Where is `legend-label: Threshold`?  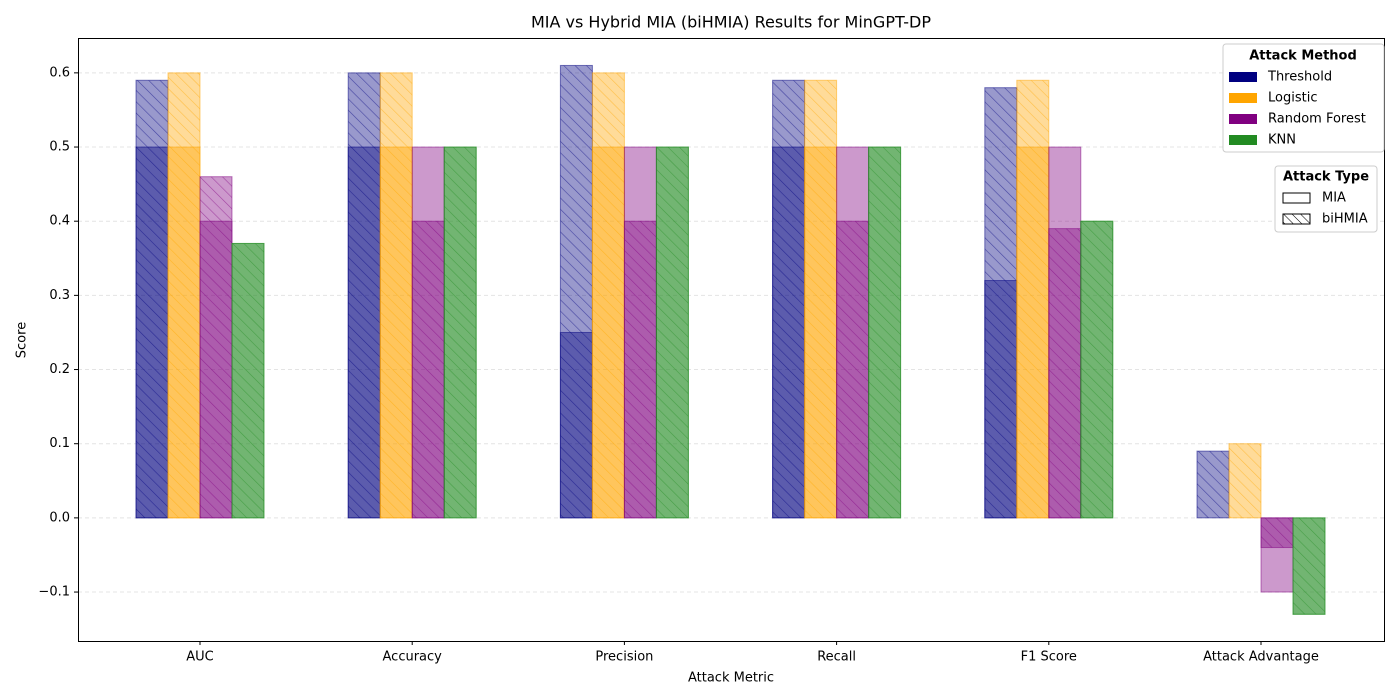 legend-label: Threshold is located at coordinates (1299, 77).